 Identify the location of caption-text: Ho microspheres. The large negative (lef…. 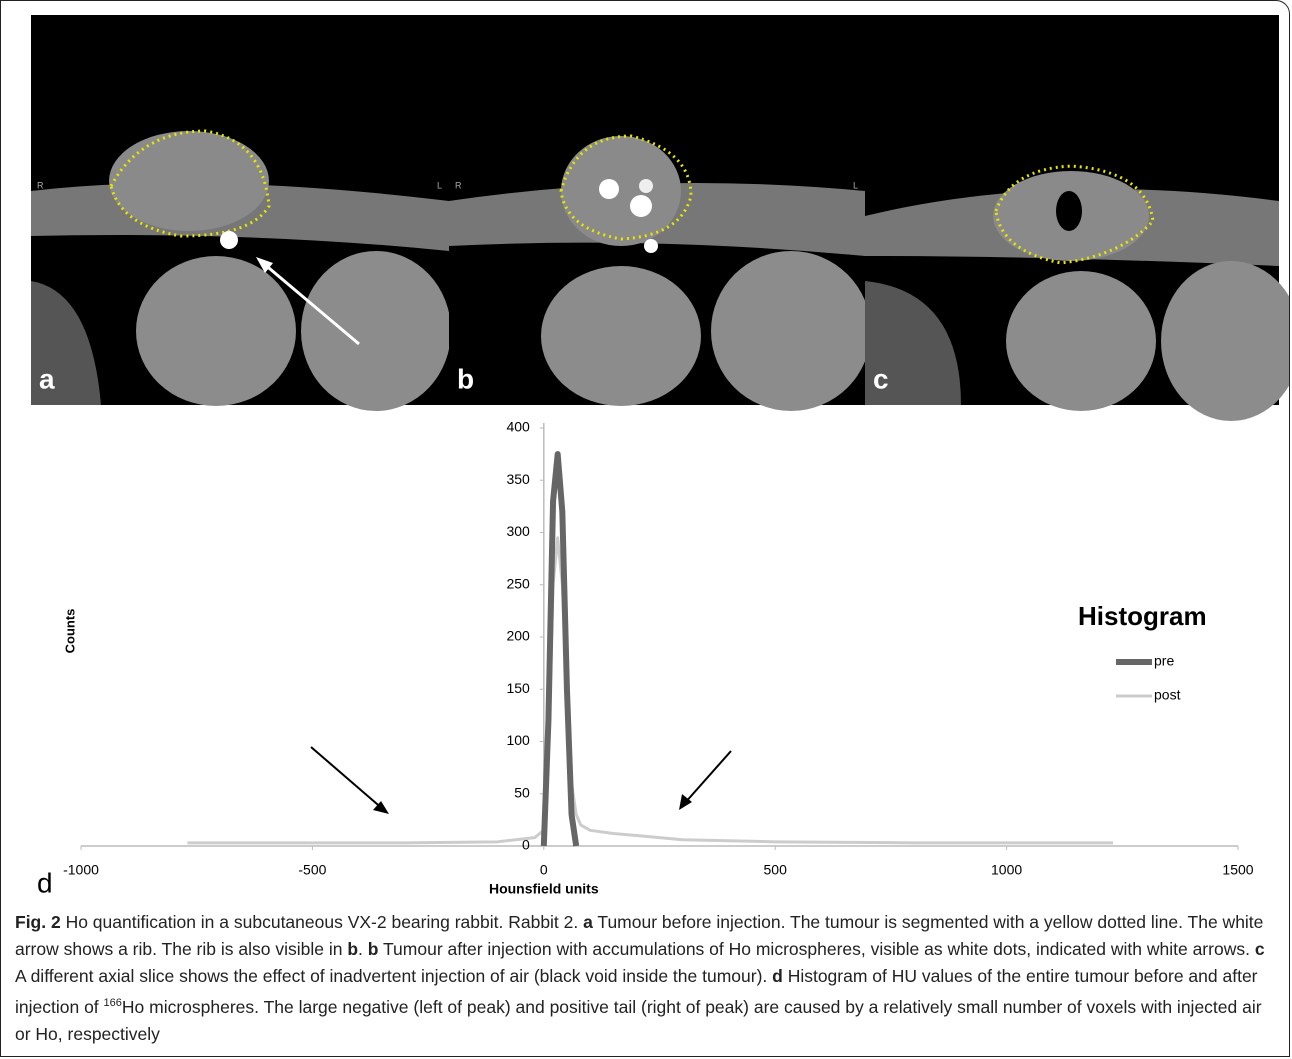
(638, 1020).